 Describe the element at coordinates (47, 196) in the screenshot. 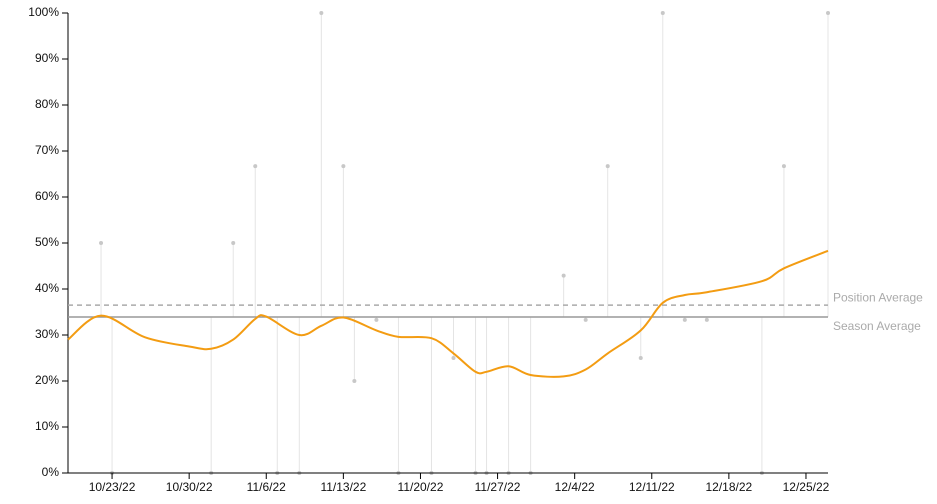

I see `y-tick-label: 60%` at that location.